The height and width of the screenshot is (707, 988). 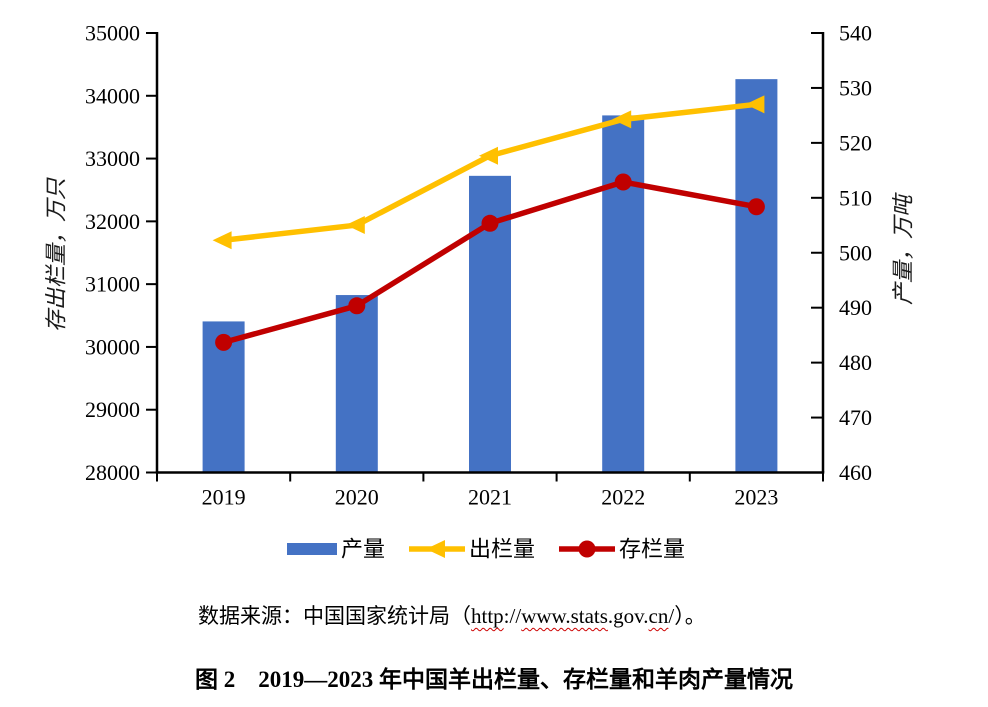 What do you see at coordinates (502, 549) in the screenshot?
I see `legend-label-slaughter: 出栏量` at bounding box center [502, 549].